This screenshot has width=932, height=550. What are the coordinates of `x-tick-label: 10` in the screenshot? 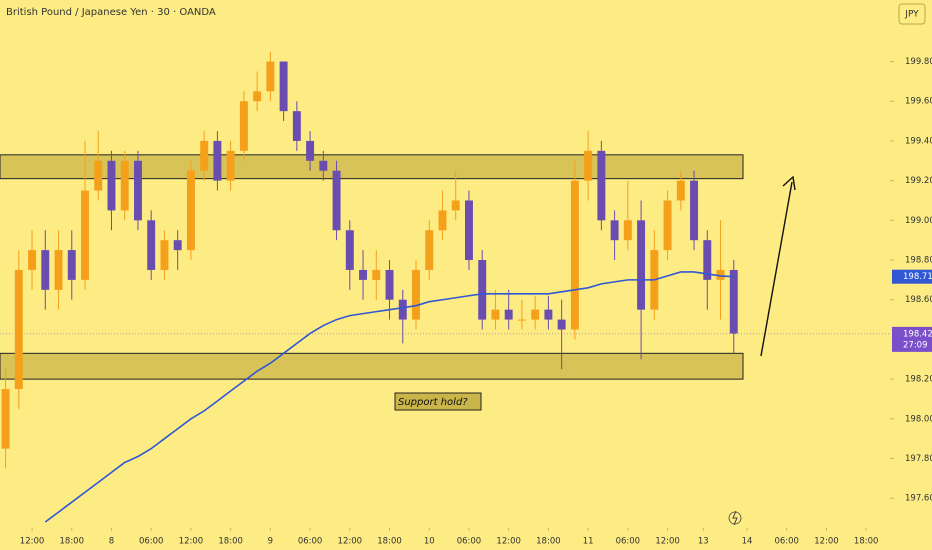 It's located at (429, 542).